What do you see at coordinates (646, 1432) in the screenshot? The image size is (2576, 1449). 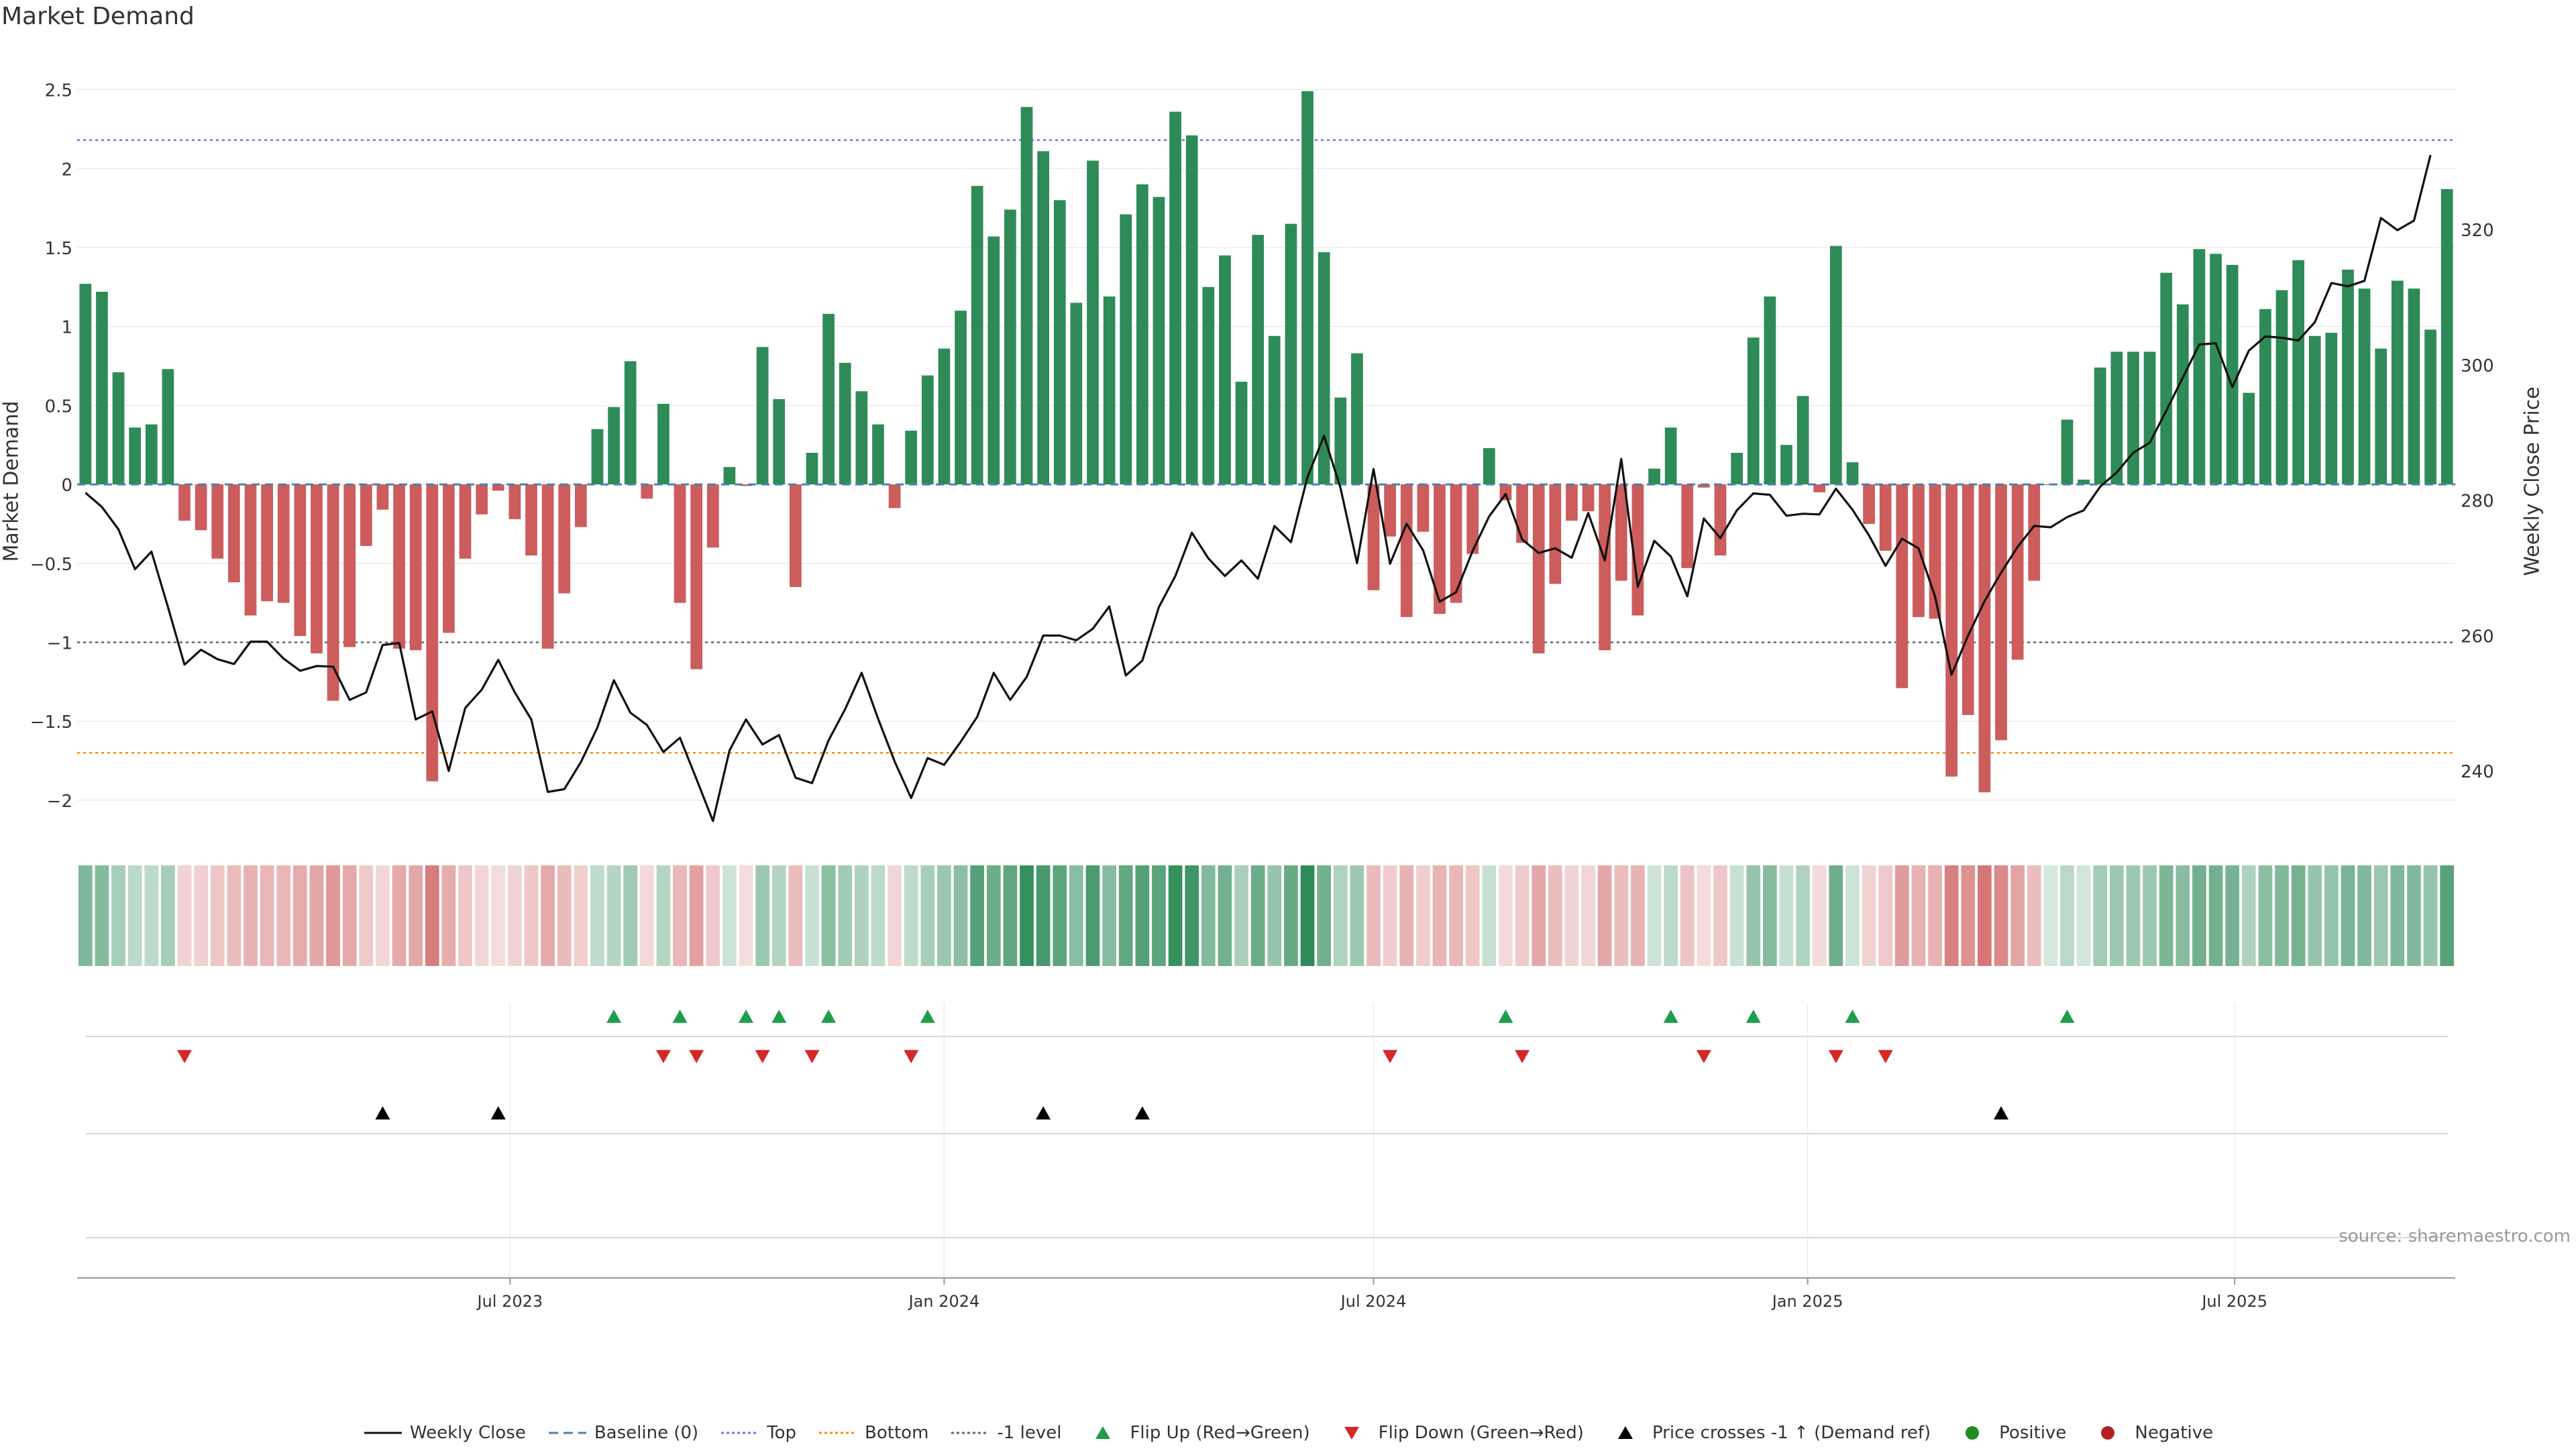 I see `legend-label: Baseline (0)` at bounding box center [646, 1432].